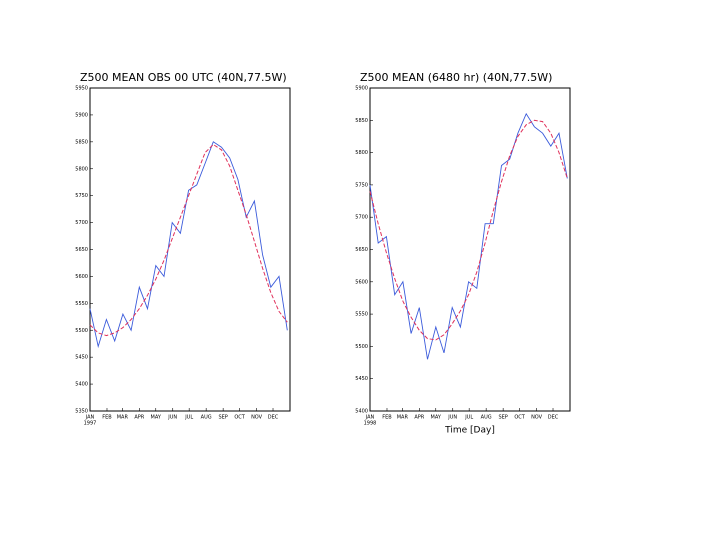 The height and width of the screenshot is (540, 720). I want to click on y-tick-label: 5350, so click(81, 412).